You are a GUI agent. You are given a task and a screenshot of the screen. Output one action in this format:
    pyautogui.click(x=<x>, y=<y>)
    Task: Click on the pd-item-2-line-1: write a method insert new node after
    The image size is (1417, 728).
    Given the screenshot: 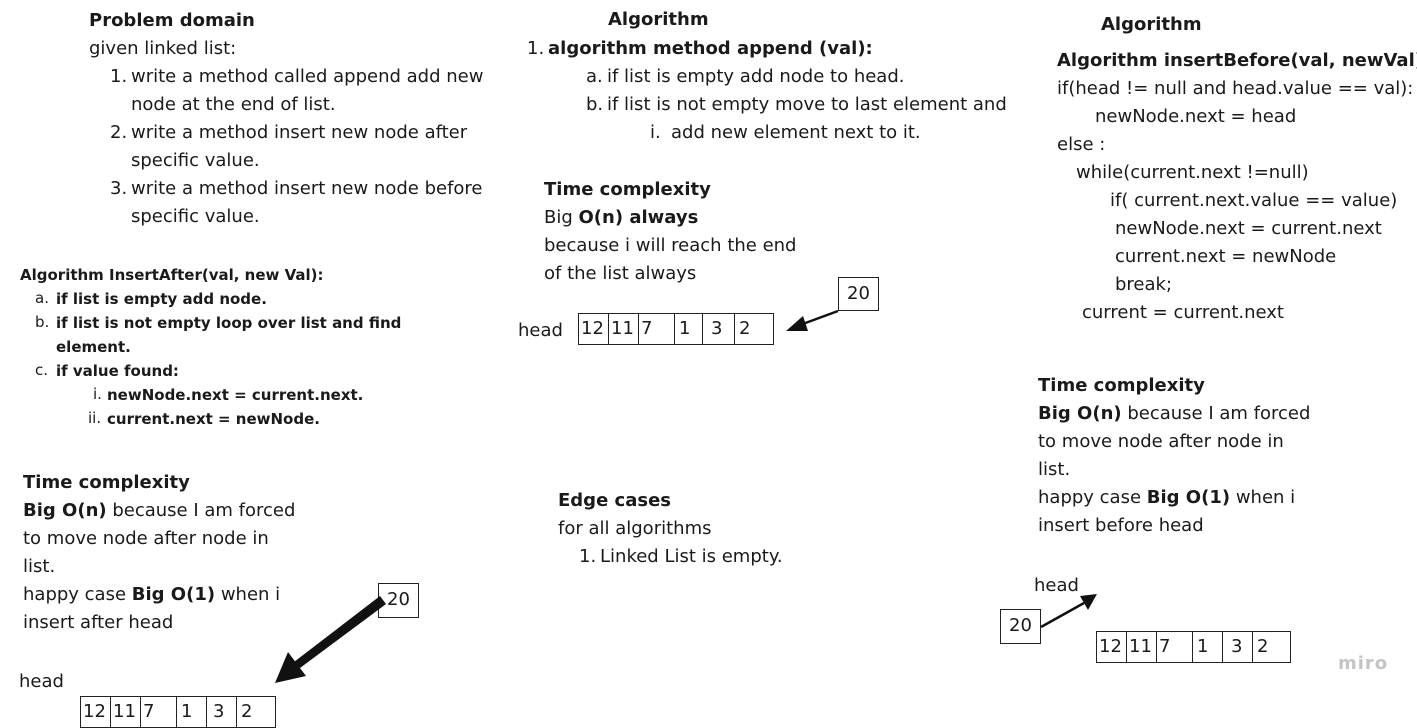 What is the action you would take?
    pyautogui.click(x=299, y=132)
    